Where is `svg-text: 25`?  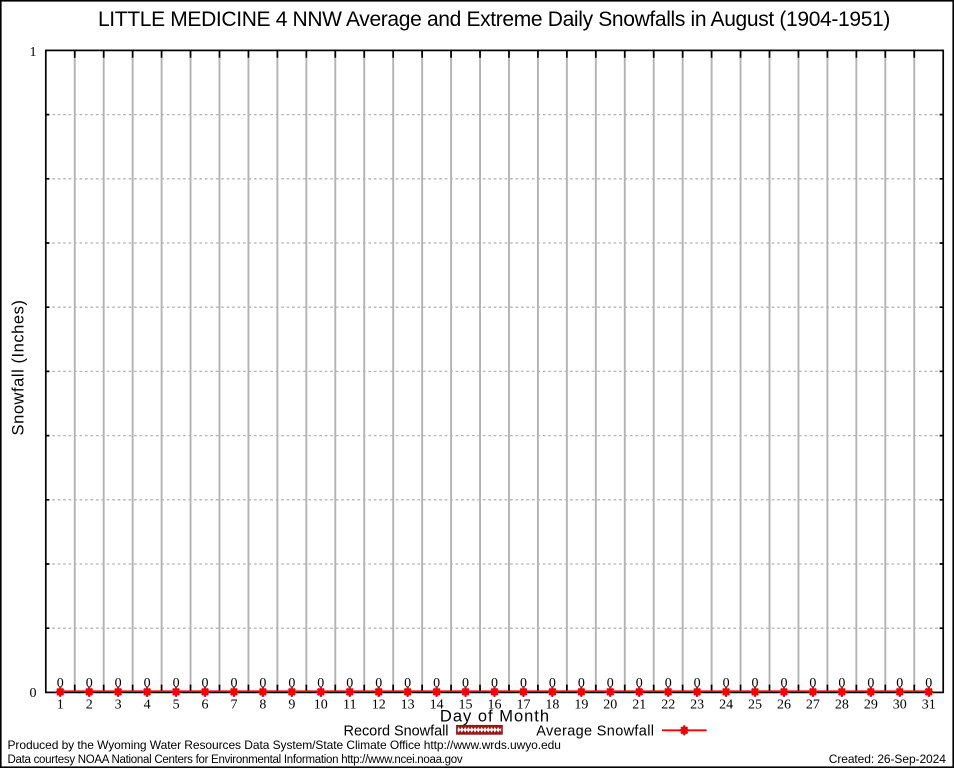
svg-text: 25 is located at coordinates (755, 705).